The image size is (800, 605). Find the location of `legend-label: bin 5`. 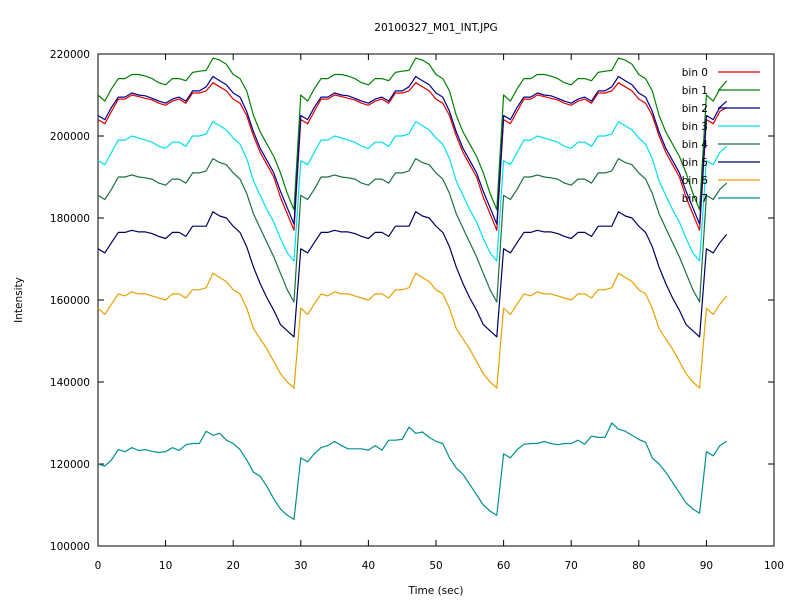

legend-label: bin 5 is located at coordinates (695, 163).